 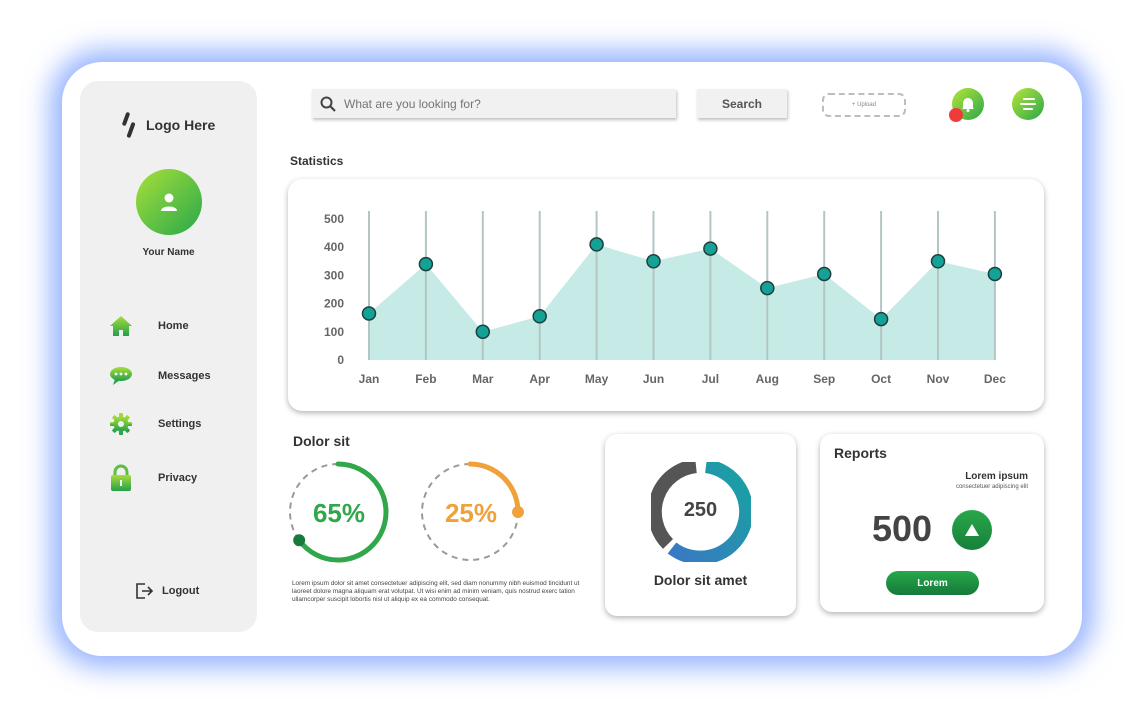 I want to click on donut-segment-color, so click(x=709, y=512).